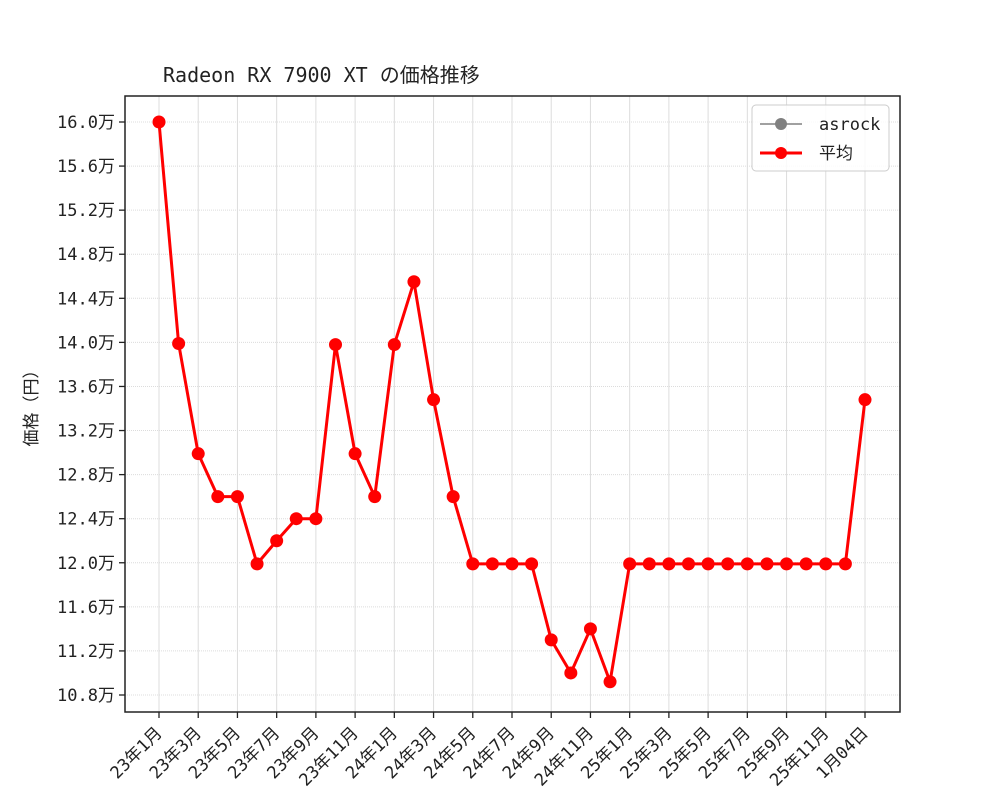 The height and width of the screenshot is (800, 1000). Describe the element at coordinates (86, 608) in the screenshot. I see `y-tick-label: 11.6万` at that location.